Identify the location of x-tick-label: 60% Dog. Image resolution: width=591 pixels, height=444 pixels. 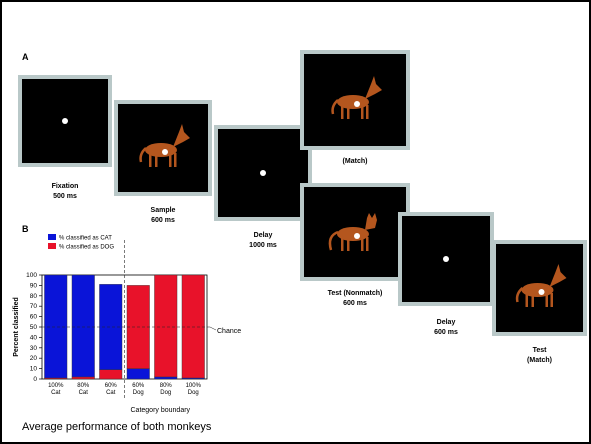
(138, 389).